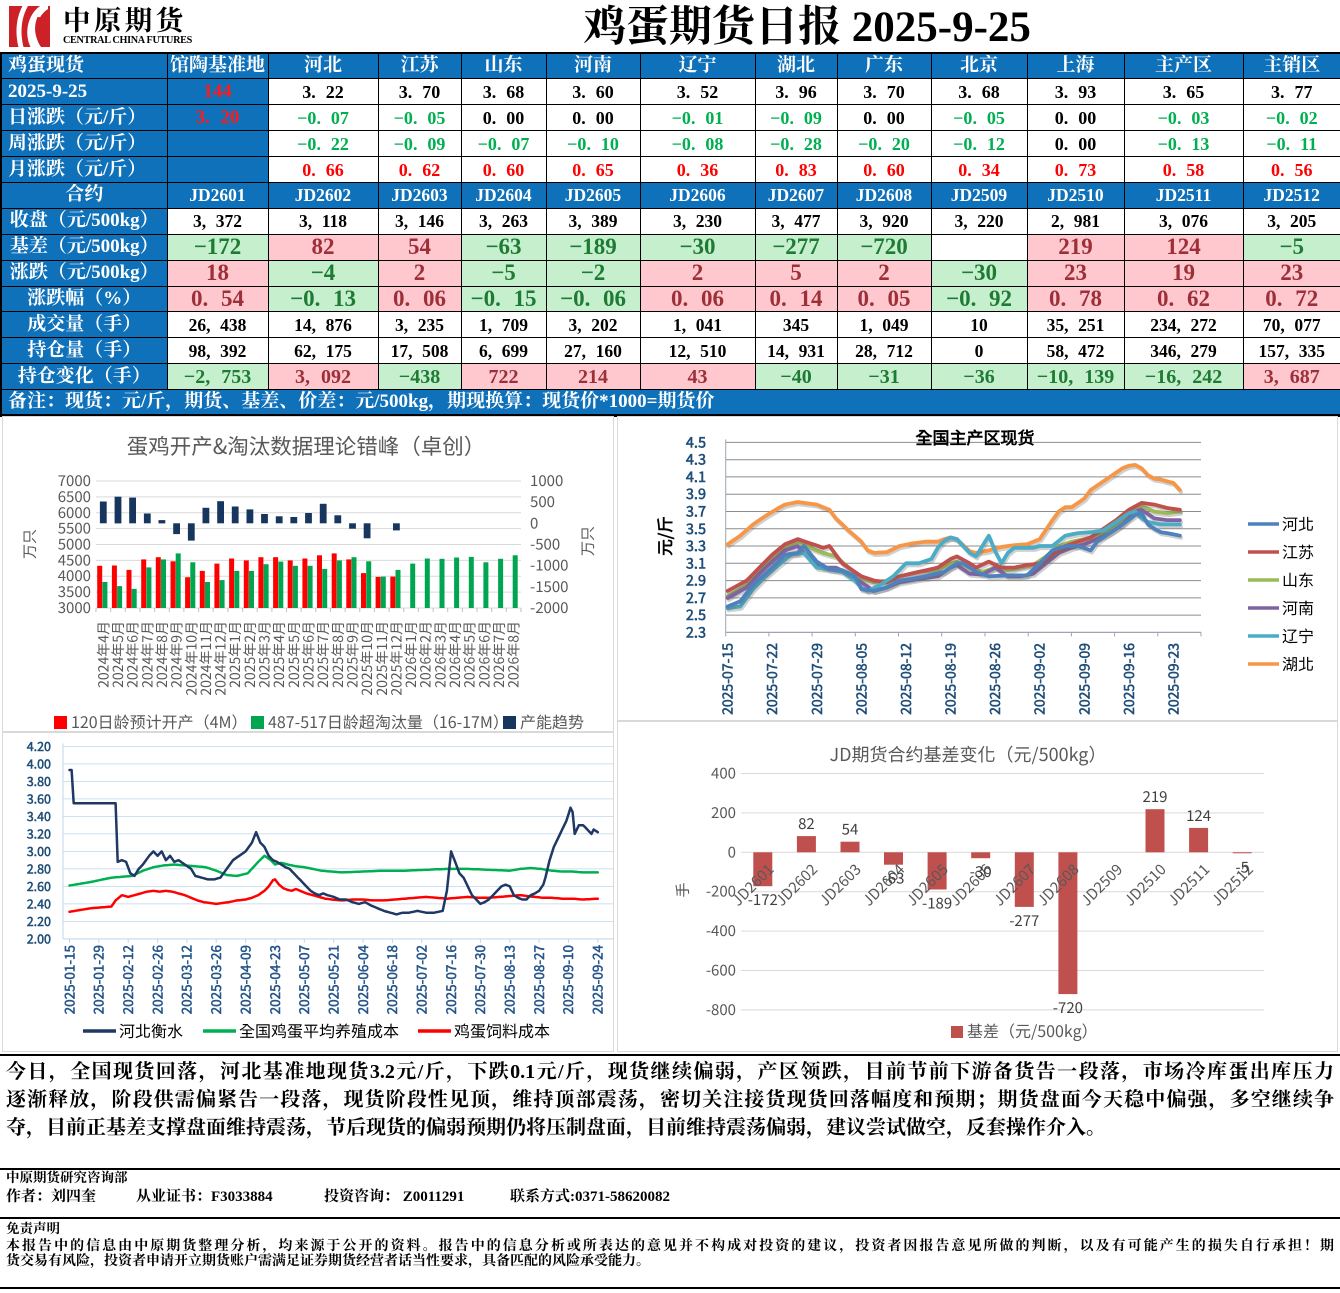 This screenshot has width=1340, height=1293. I want to click on svg-text: -2000, so click(549, 607).